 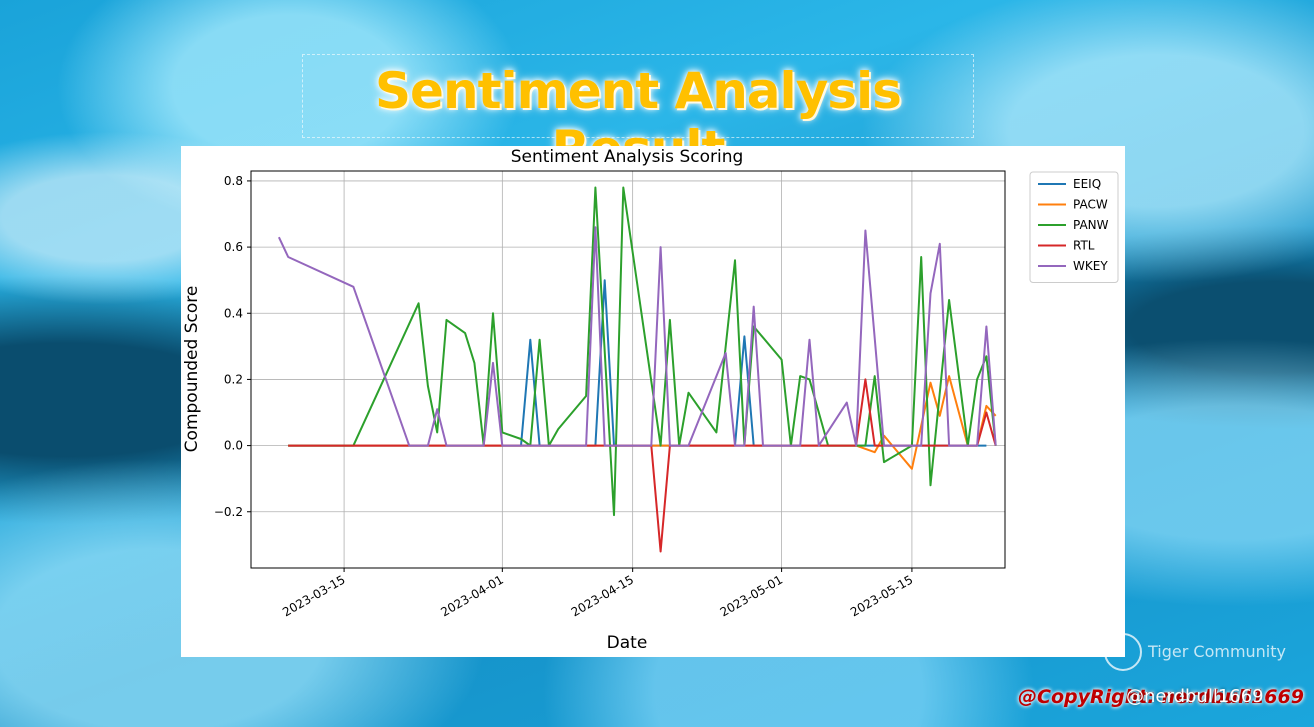 What do you see at coordinates (1084, 246) in the screenshot?
I see `legend-label-rtl: RTL` at bounding box center [1084, 246].